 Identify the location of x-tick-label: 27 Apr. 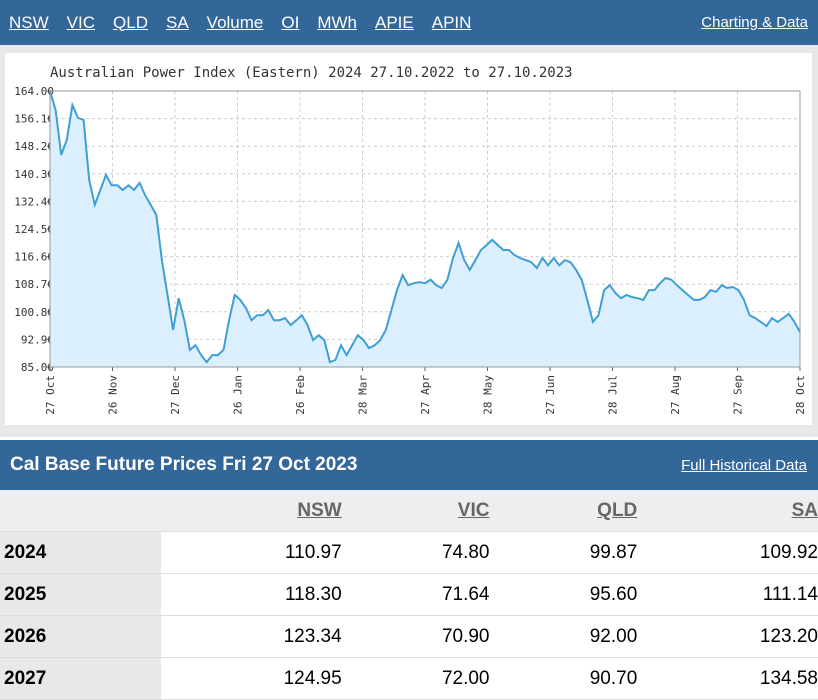
(425, 395).